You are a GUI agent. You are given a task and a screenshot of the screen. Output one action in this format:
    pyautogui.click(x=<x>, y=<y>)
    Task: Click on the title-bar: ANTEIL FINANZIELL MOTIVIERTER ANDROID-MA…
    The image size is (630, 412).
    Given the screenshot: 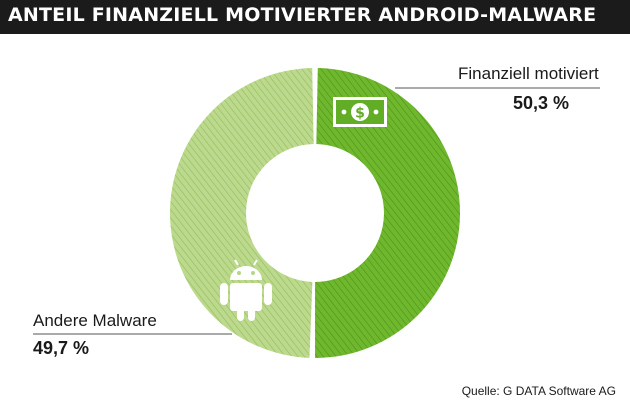 What is the action you would take?
    pyautogui.click(x=315, y=17)
    